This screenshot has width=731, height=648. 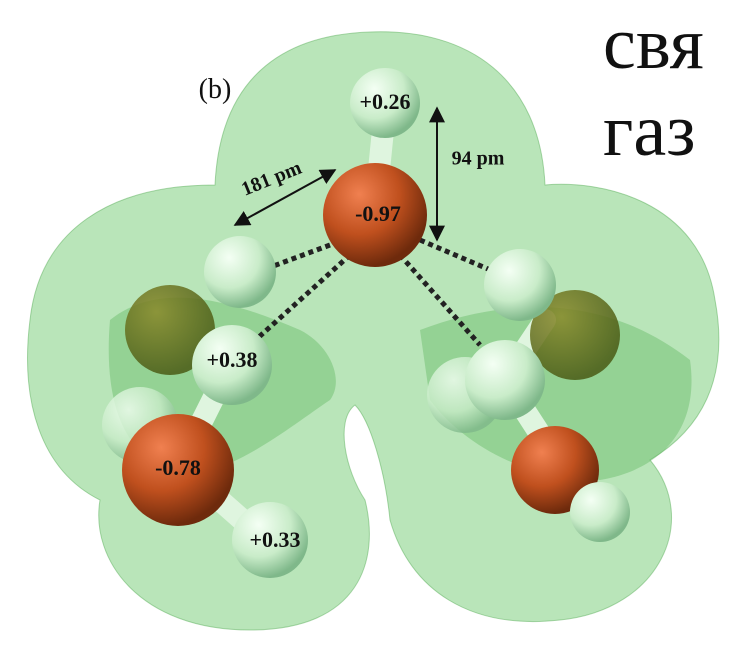 What do you see at coordinates (653, 44) in the screenshot?
I see `side-text: свя` at bounding box center [653, 44].